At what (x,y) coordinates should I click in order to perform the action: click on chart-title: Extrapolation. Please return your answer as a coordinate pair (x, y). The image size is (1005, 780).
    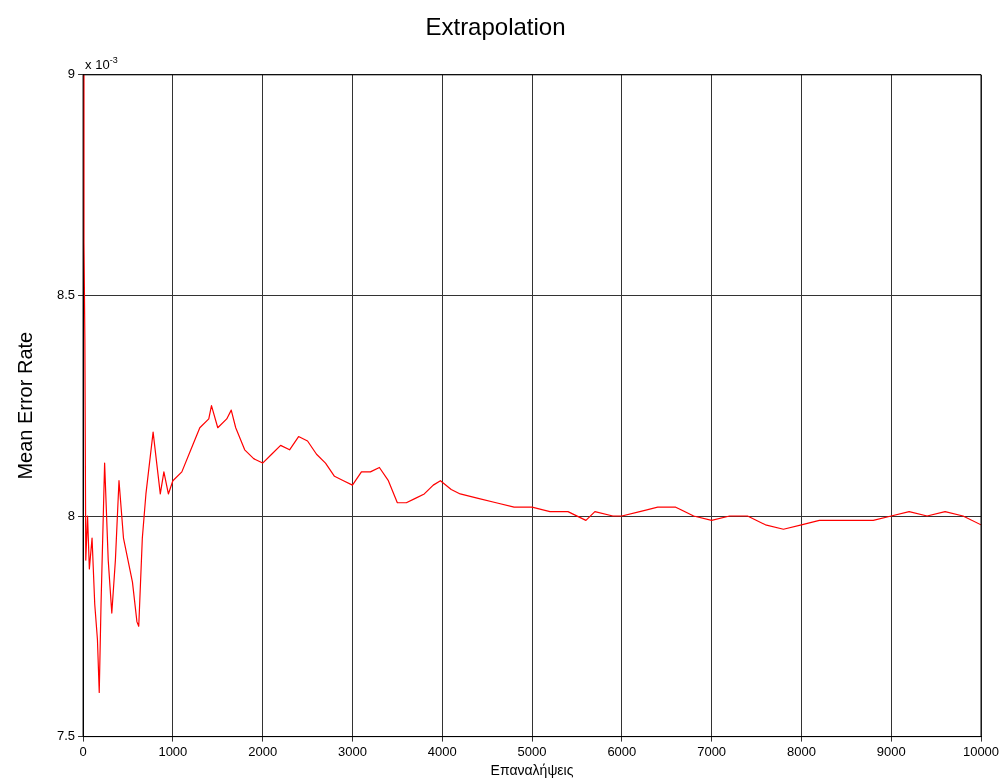
    Looking at the image, I should click on (495, 27).